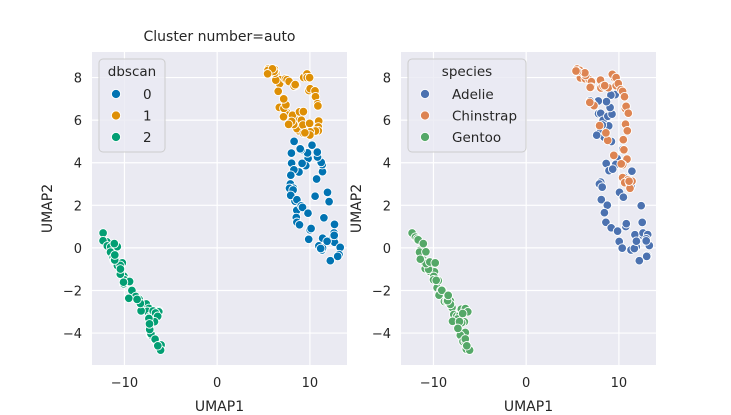 The width and height of the screenshot is (731, 415). I want to click on legend-item: 2, so click(131, 138).